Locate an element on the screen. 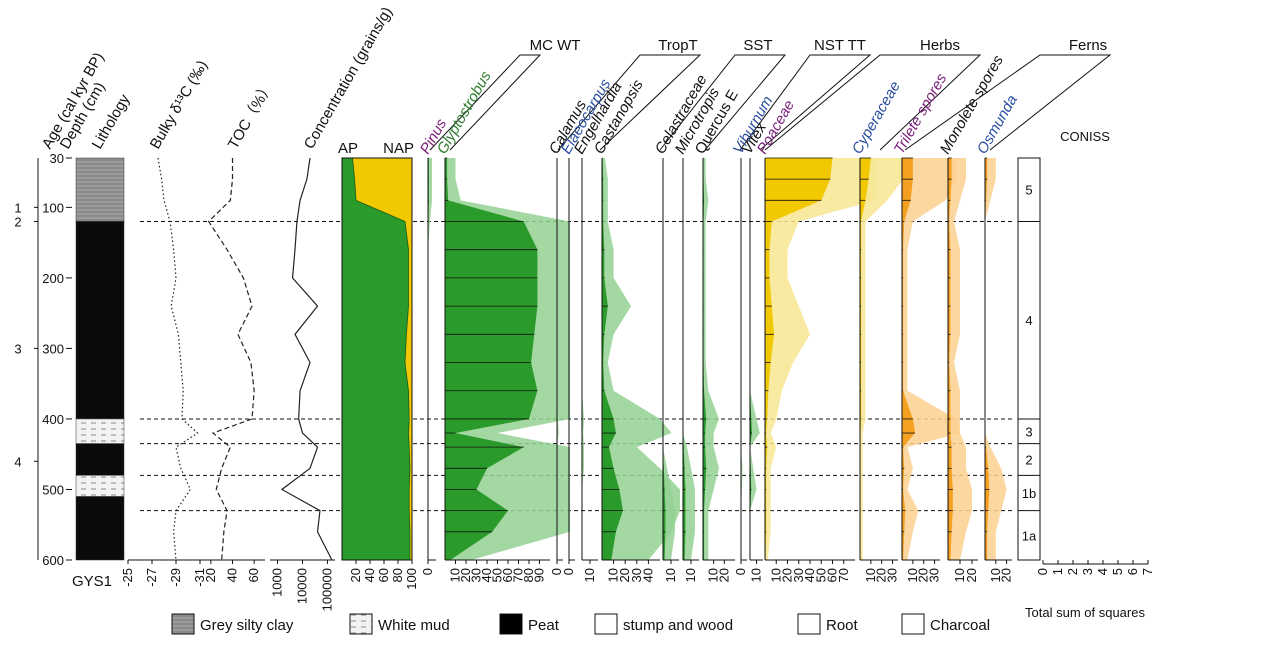 The width and height of the screenshot is (1279, 646). curve-title: Bulky δ¹³C (‰) is located at coordinates (179, 105).